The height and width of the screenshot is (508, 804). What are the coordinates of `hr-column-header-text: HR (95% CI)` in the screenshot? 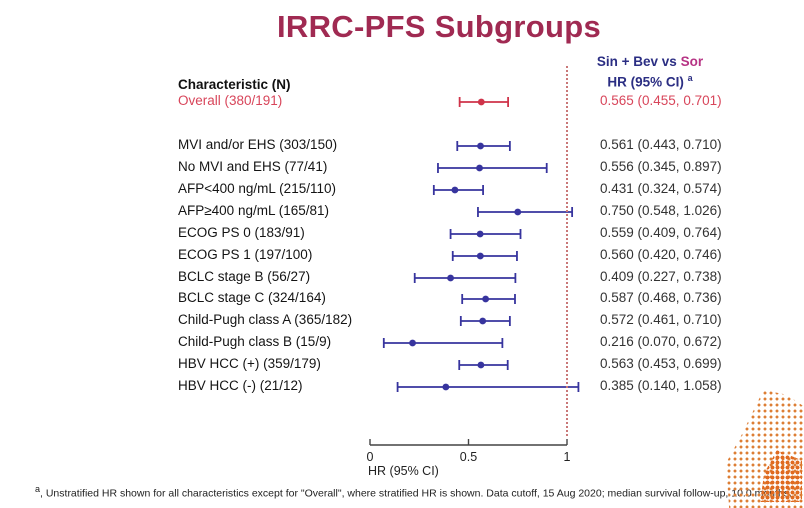 It's located at (647, 82).